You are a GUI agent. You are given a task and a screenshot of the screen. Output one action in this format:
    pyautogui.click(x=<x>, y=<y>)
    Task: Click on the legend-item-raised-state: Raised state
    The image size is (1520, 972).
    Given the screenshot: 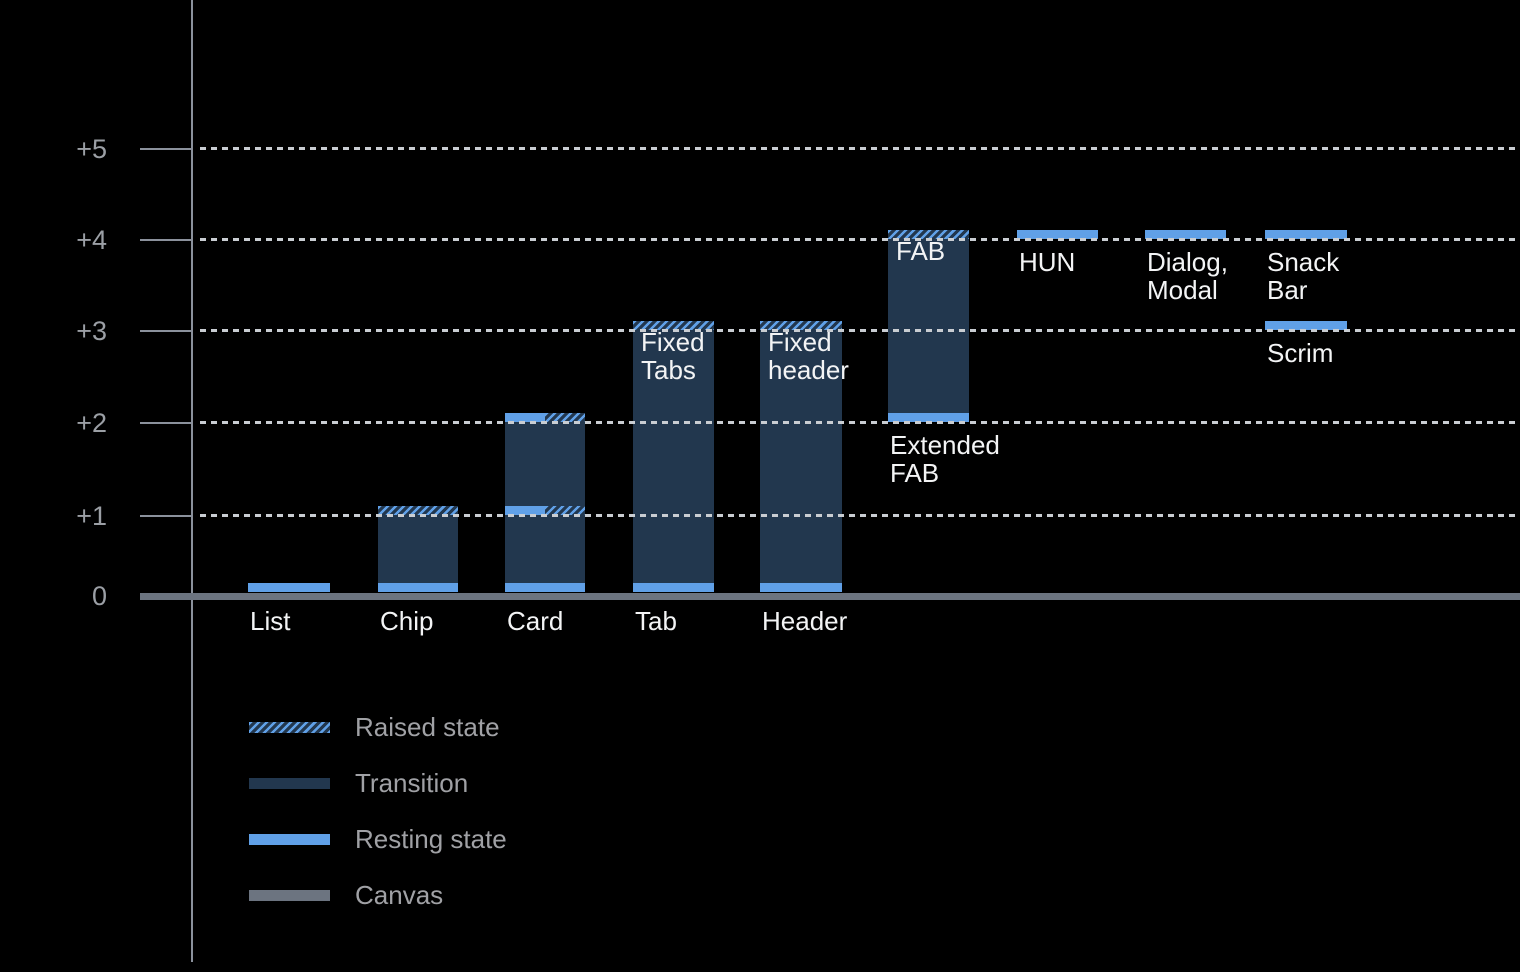 What is the action you would take?
    pyautogui.click(x=374, y=726)
    